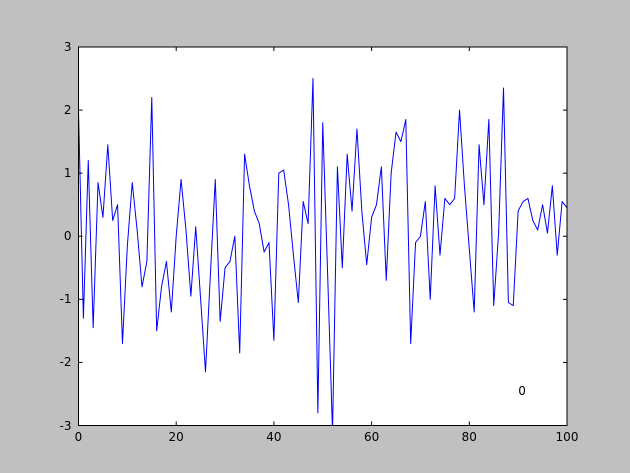  Describe the element at coordinates (371, 436) in the screenshot. I see `x-tick-label: 60` at that location.